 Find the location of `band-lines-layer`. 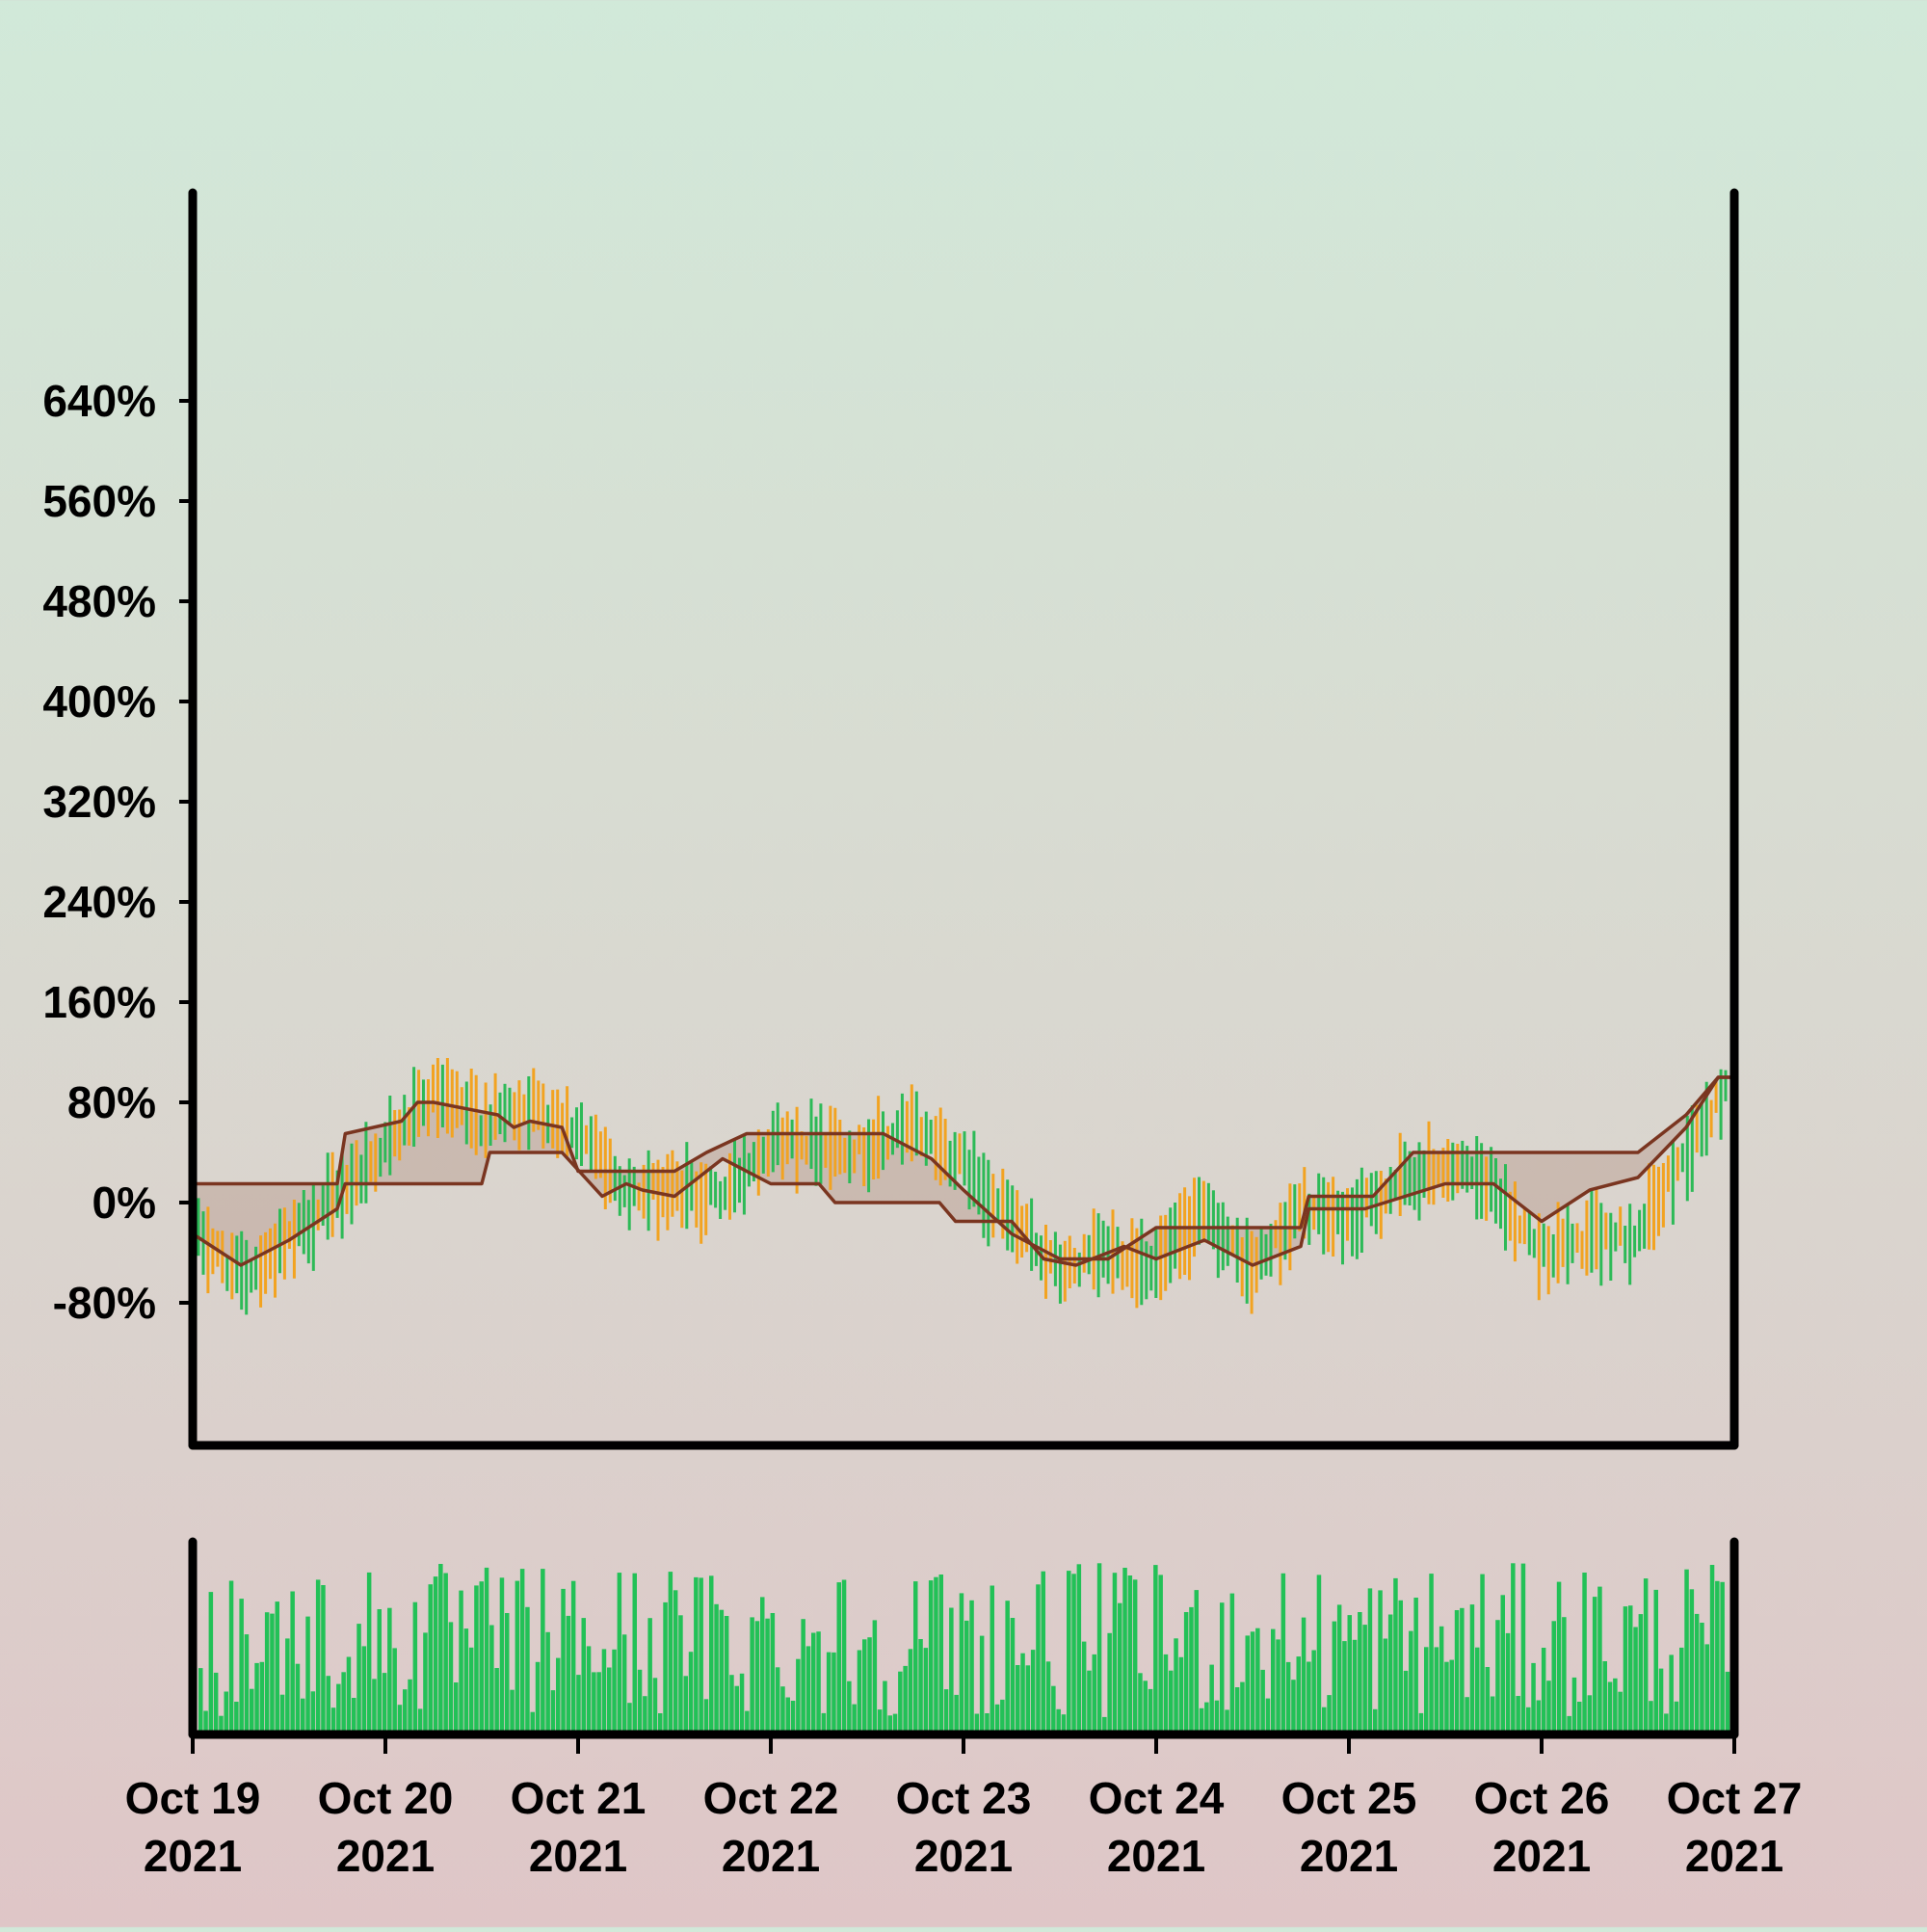

band-lines-layer is located at coordinates (963, 1171).